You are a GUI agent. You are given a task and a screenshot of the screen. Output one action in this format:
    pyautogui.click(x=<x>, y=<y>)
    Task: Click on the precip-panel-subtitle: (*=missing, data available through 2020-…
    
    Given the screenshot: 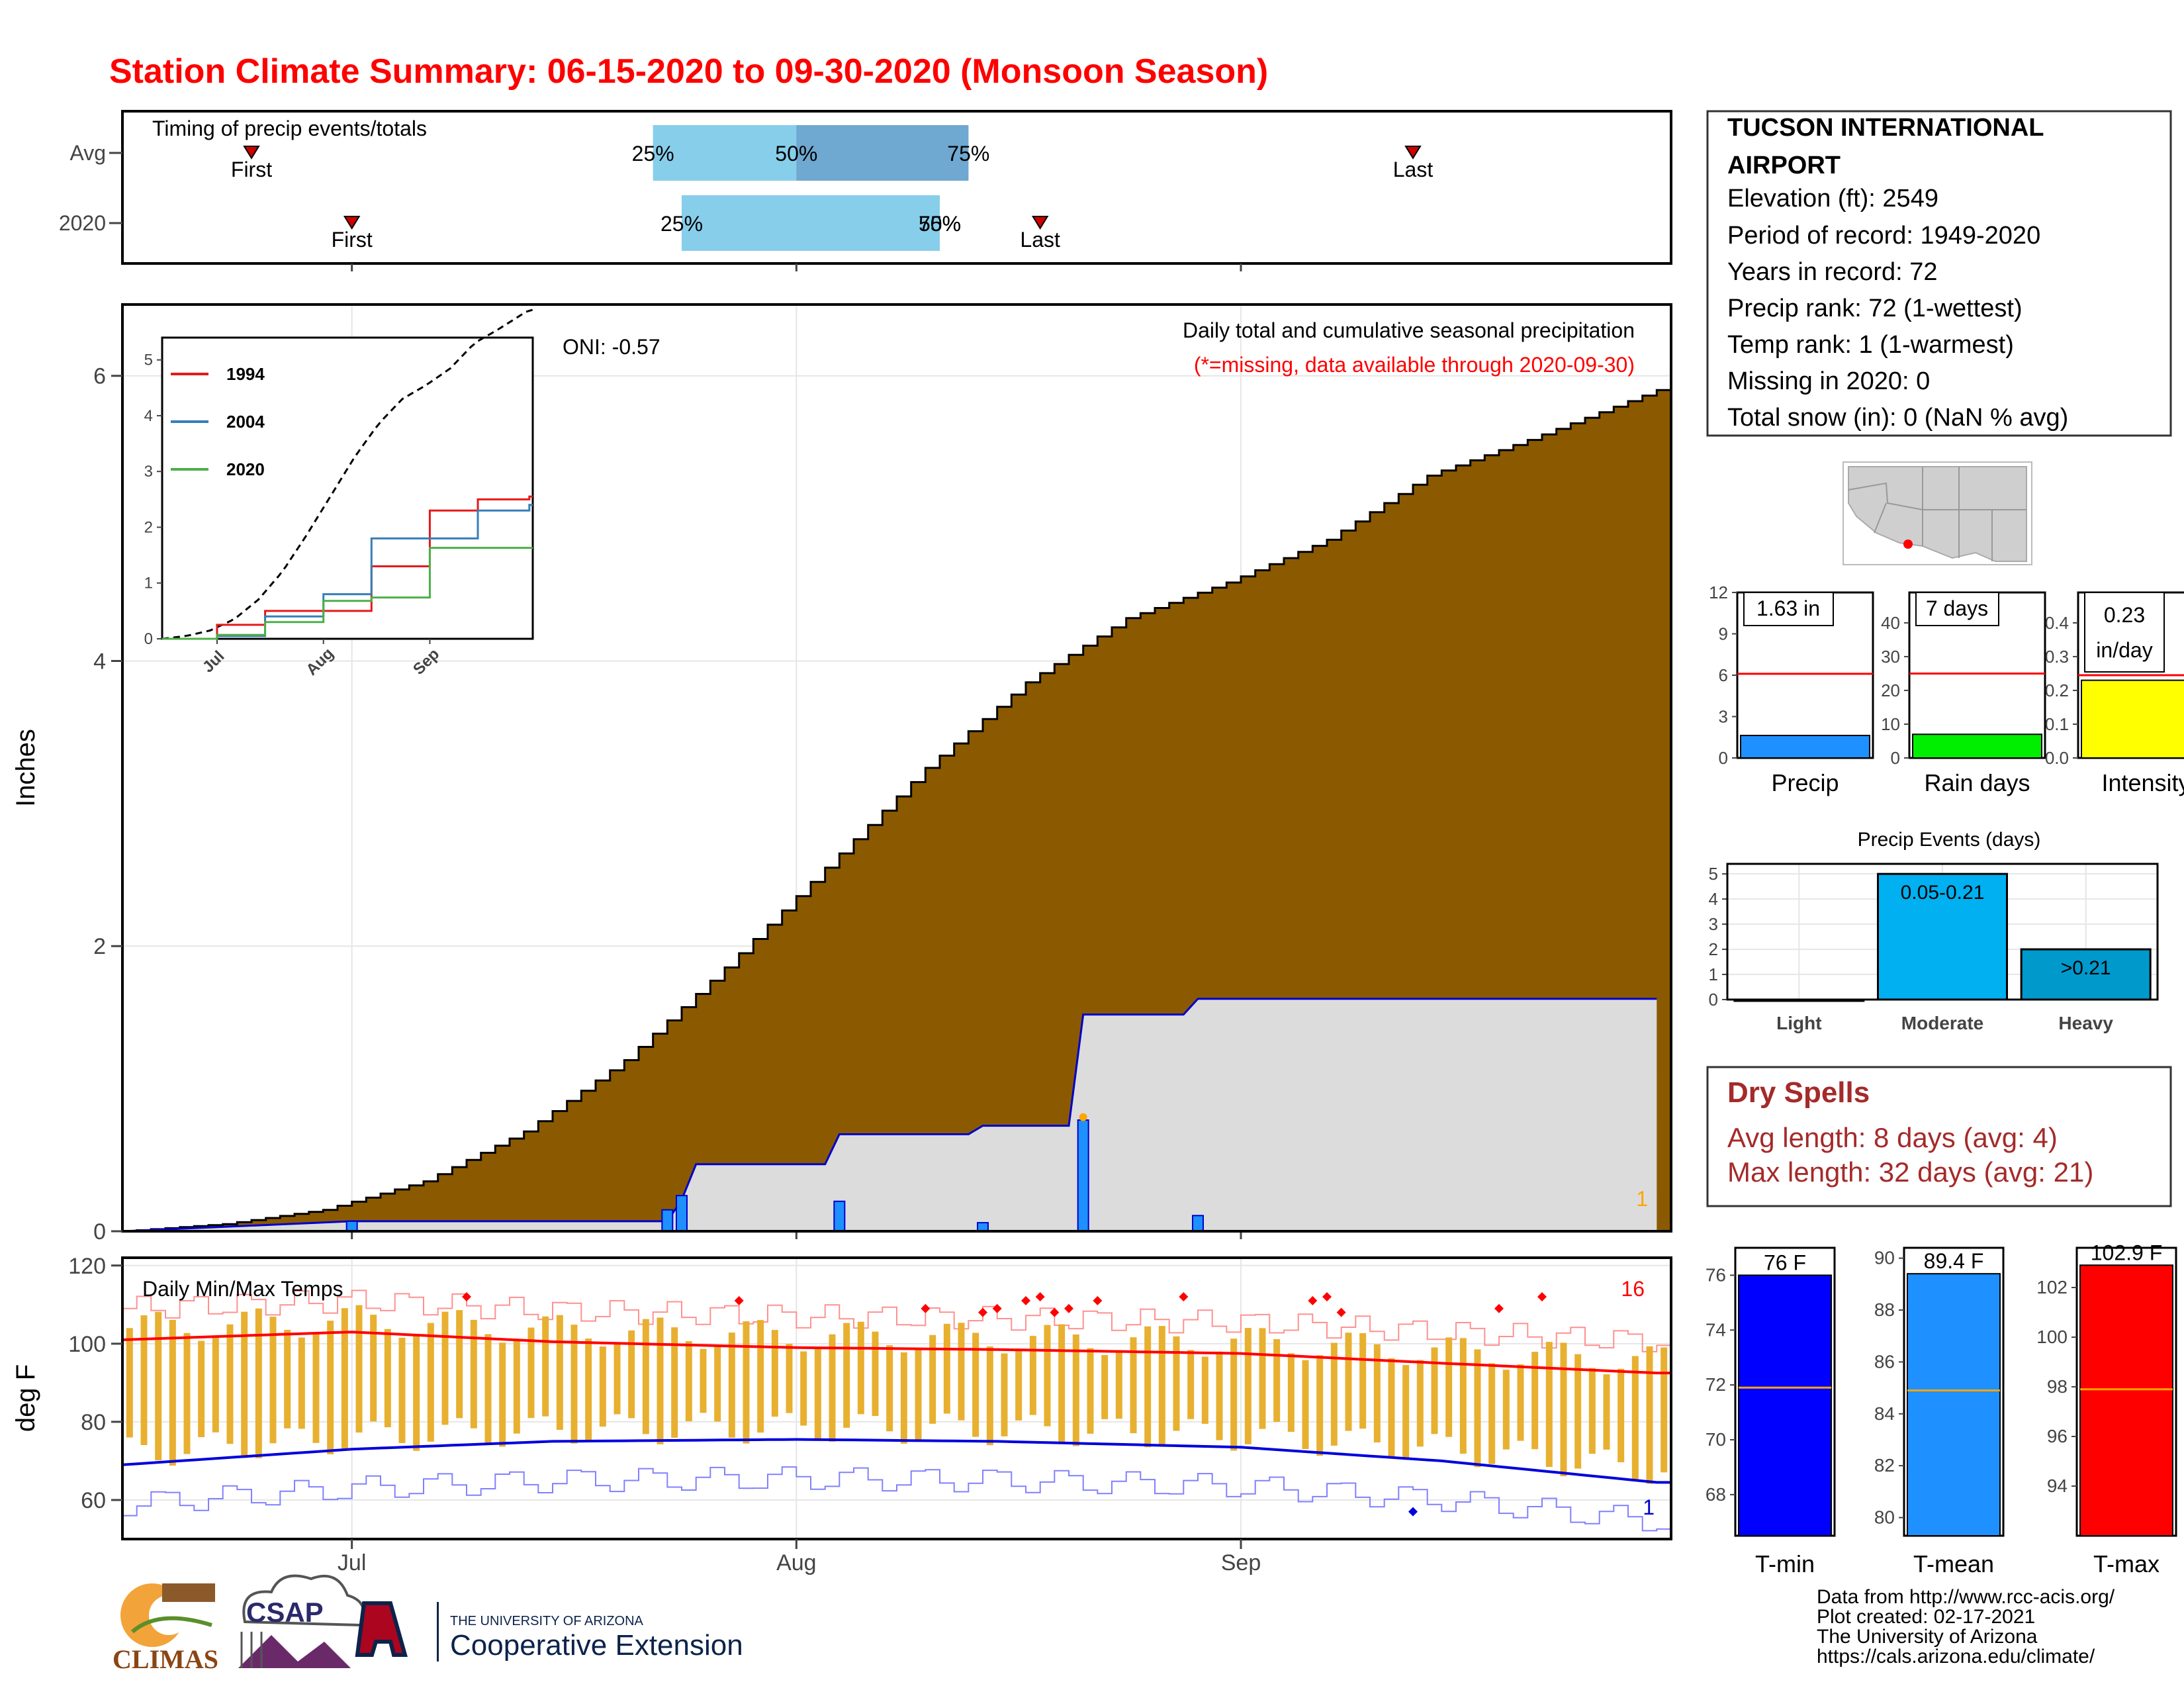 What is the action you would take?
    pyautogui.click(x=1414, y=365)
    